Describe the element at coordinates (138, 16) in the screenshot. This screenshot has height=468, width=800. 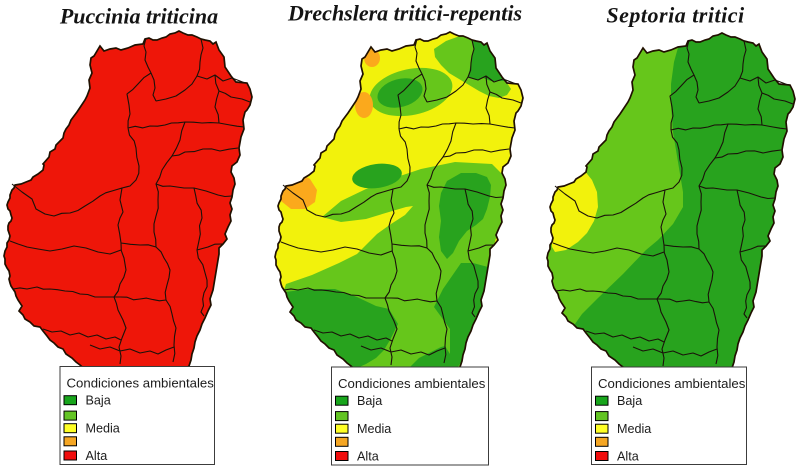
I see `svg-text: Puccinia triticina` at that location.